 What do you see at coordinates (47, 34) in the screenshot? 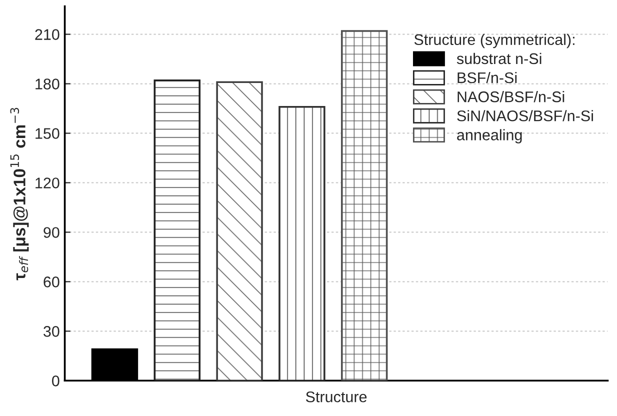
I see `y-tick-label: 210` at bounding box center [47, 34].